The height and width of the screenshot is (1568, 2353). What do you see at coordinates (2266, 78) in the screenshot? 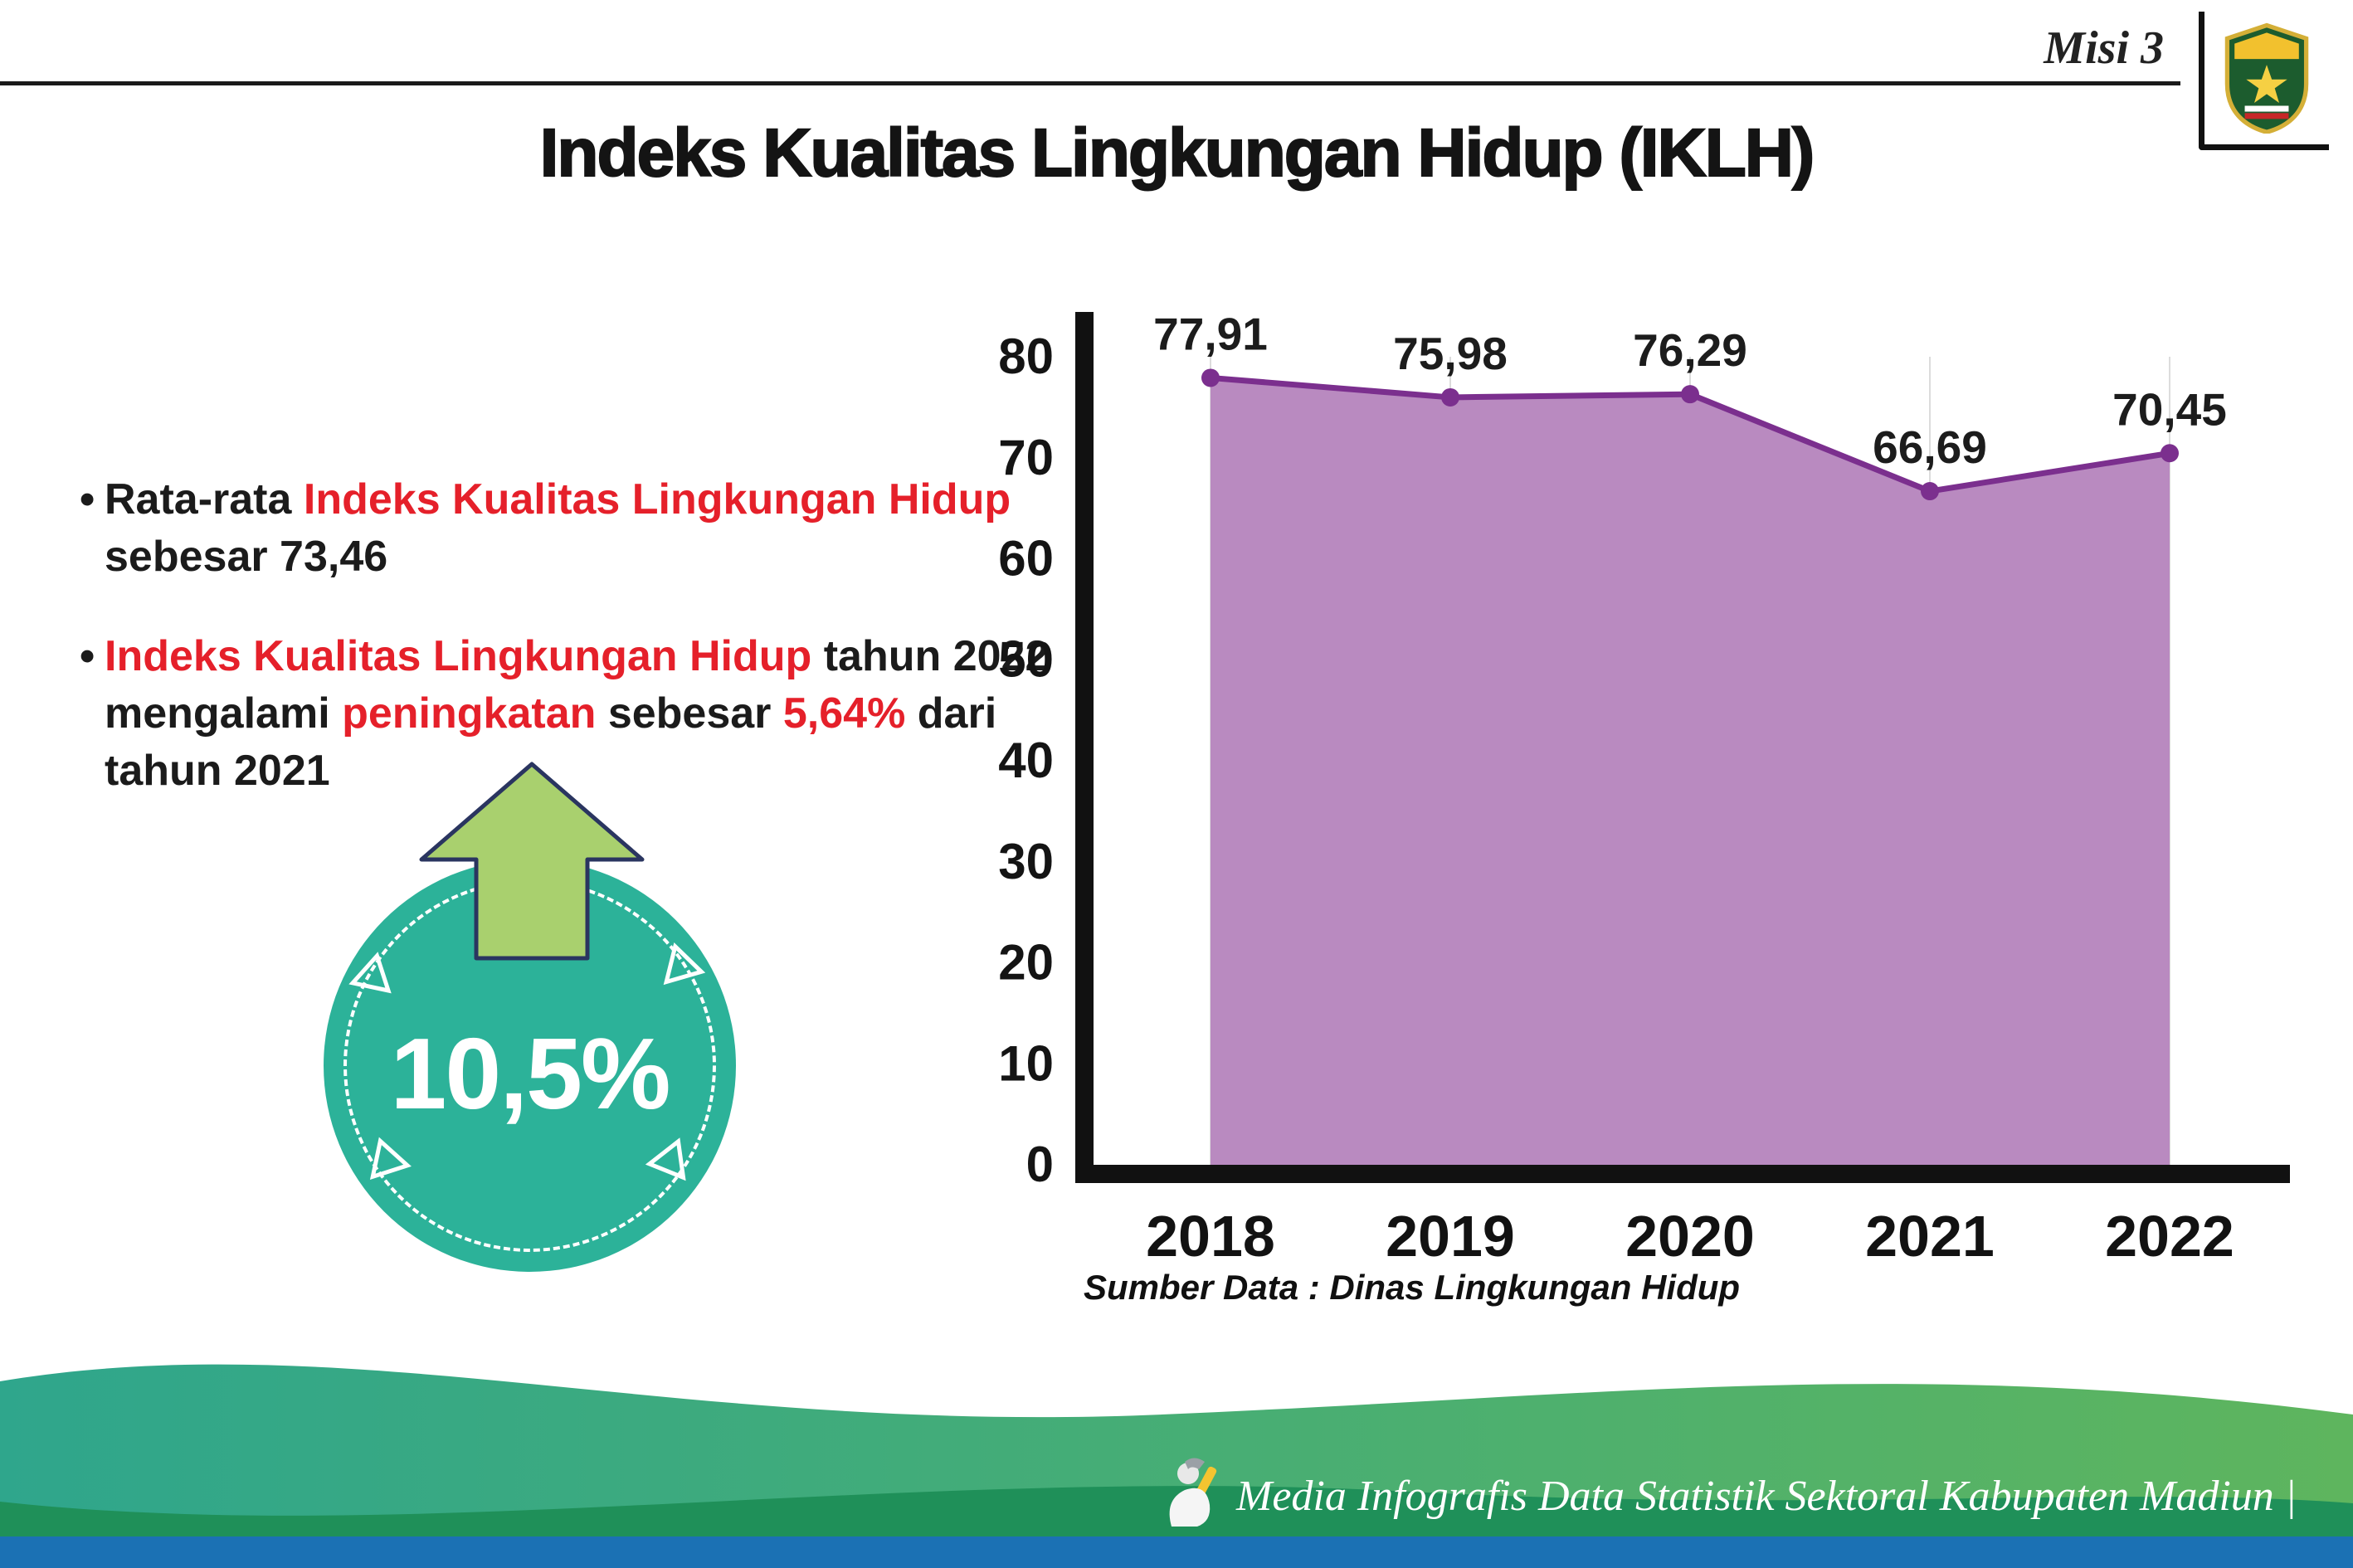
I see `shield-emblem-icon` at bounding box center [2266, 78].